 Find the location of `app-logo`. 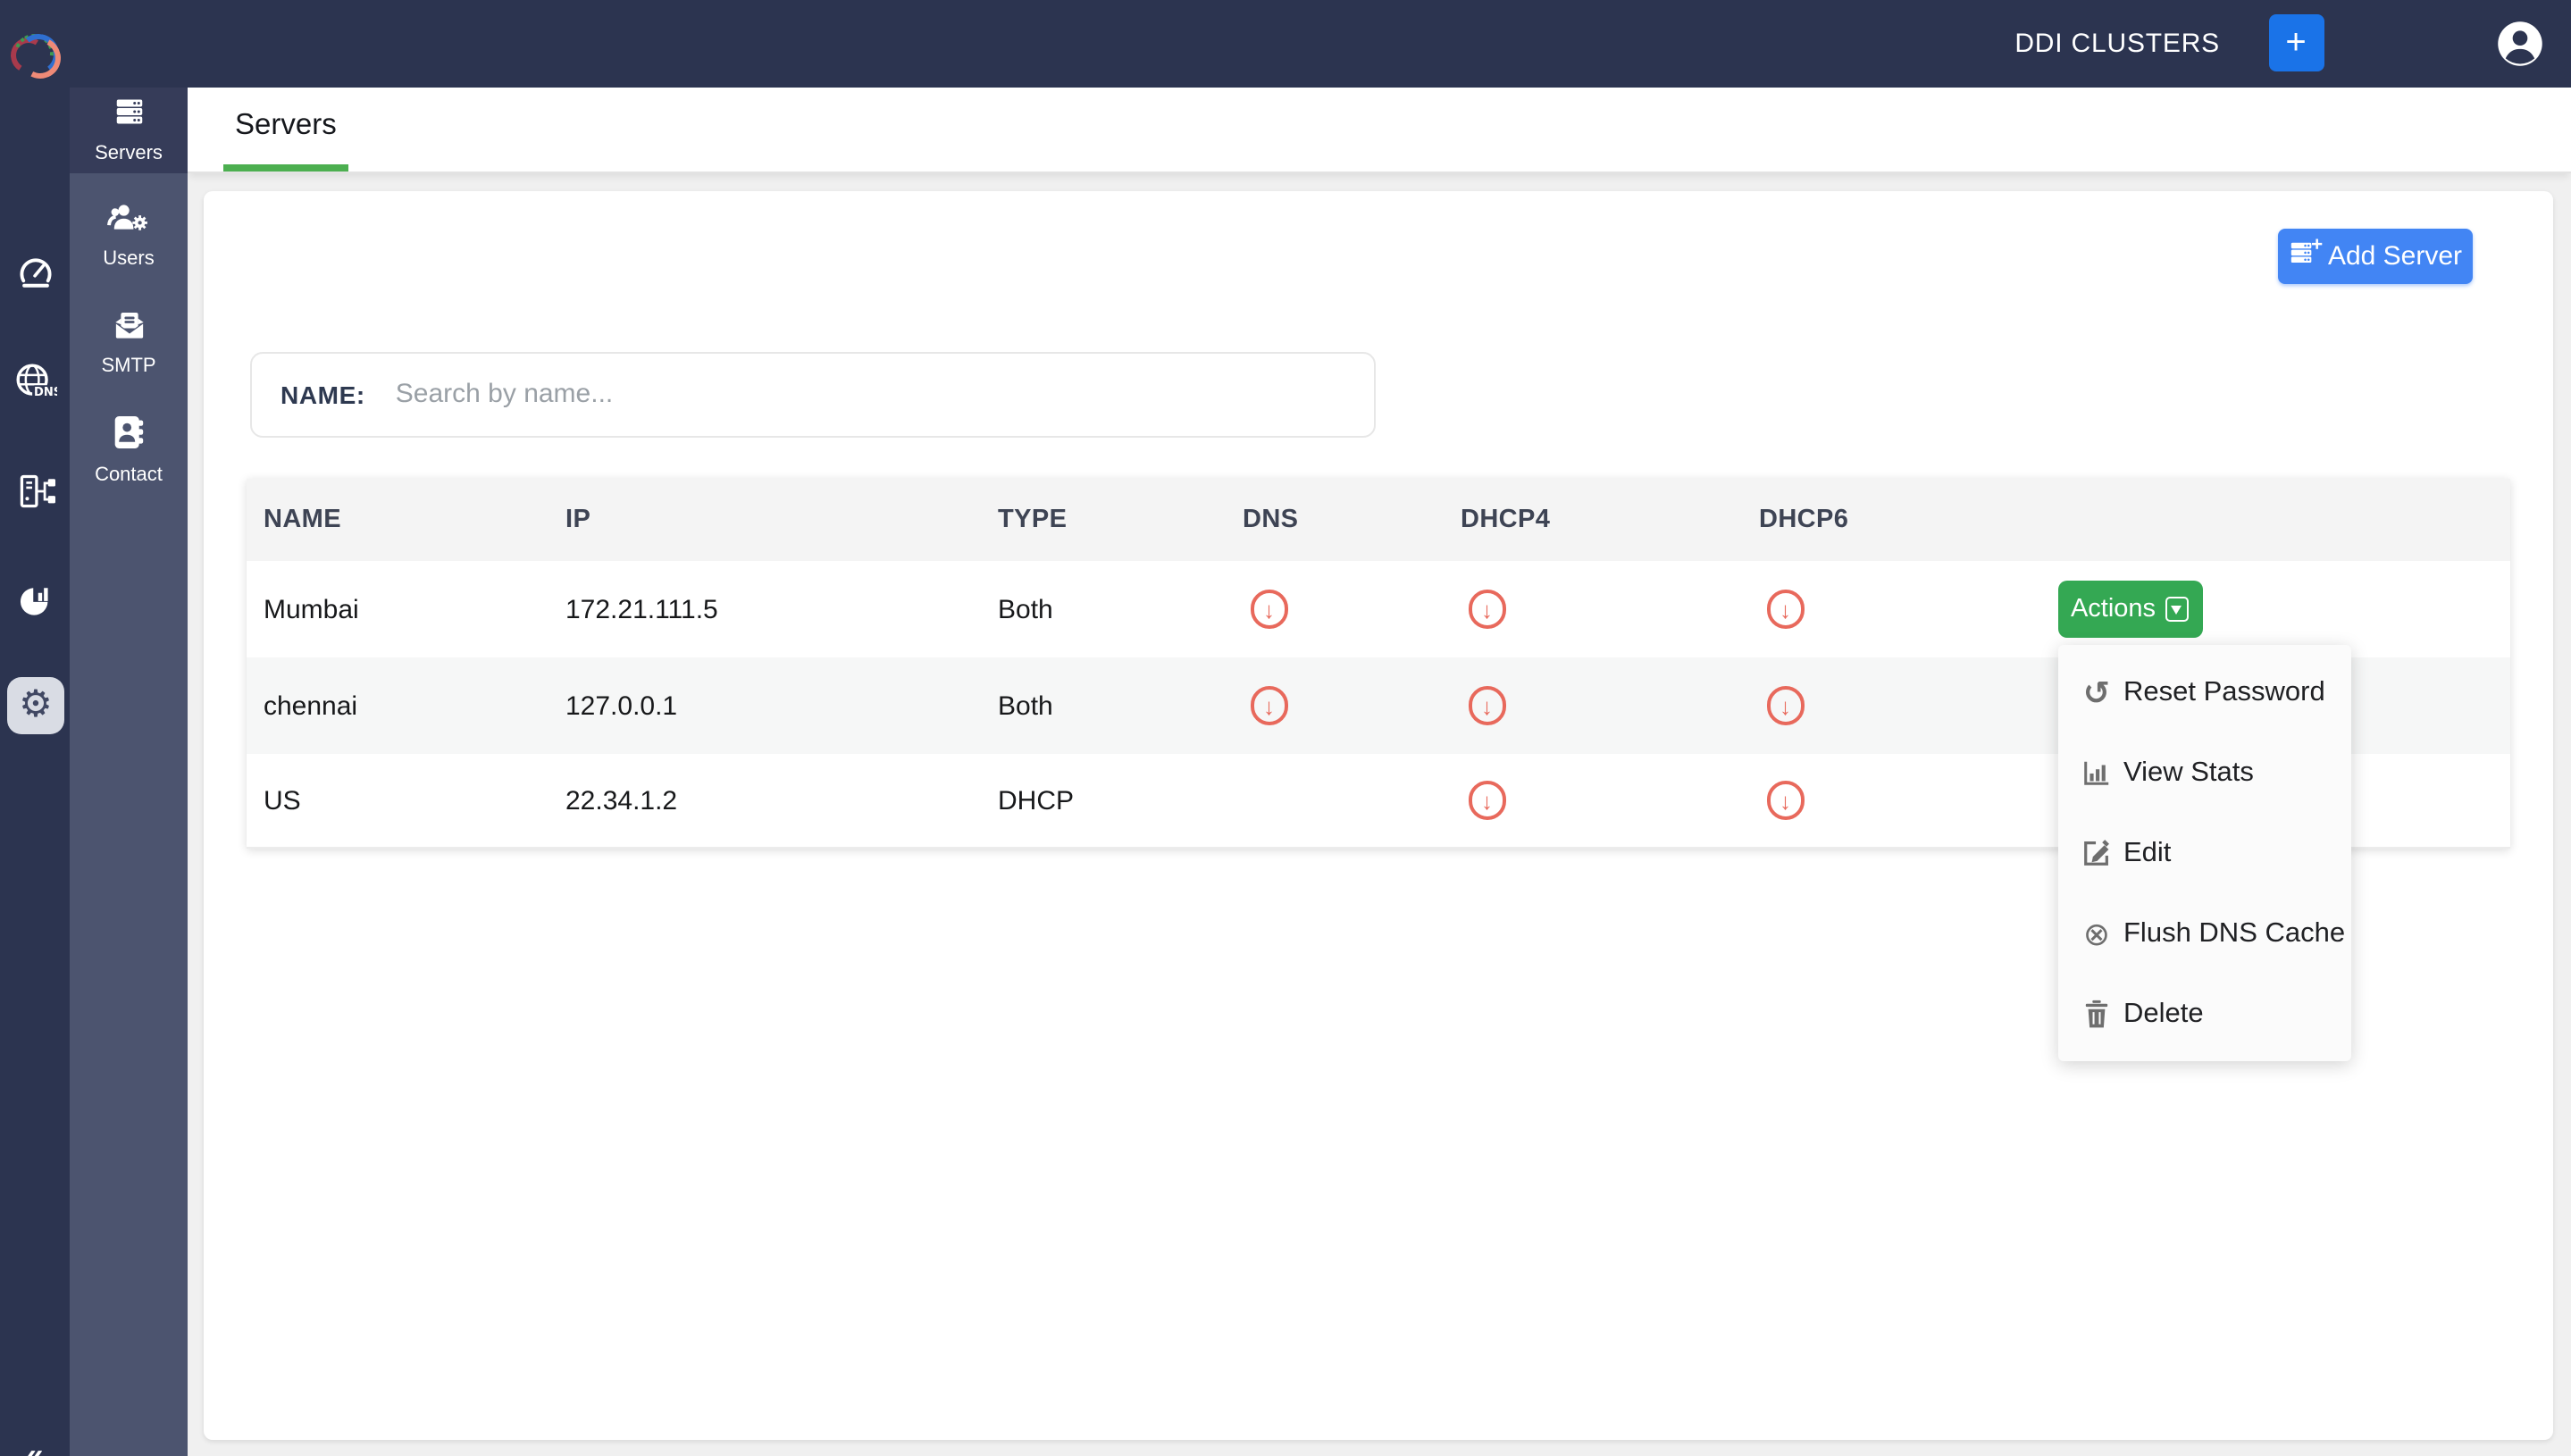

app-logo is located at coordinates (36, 55).